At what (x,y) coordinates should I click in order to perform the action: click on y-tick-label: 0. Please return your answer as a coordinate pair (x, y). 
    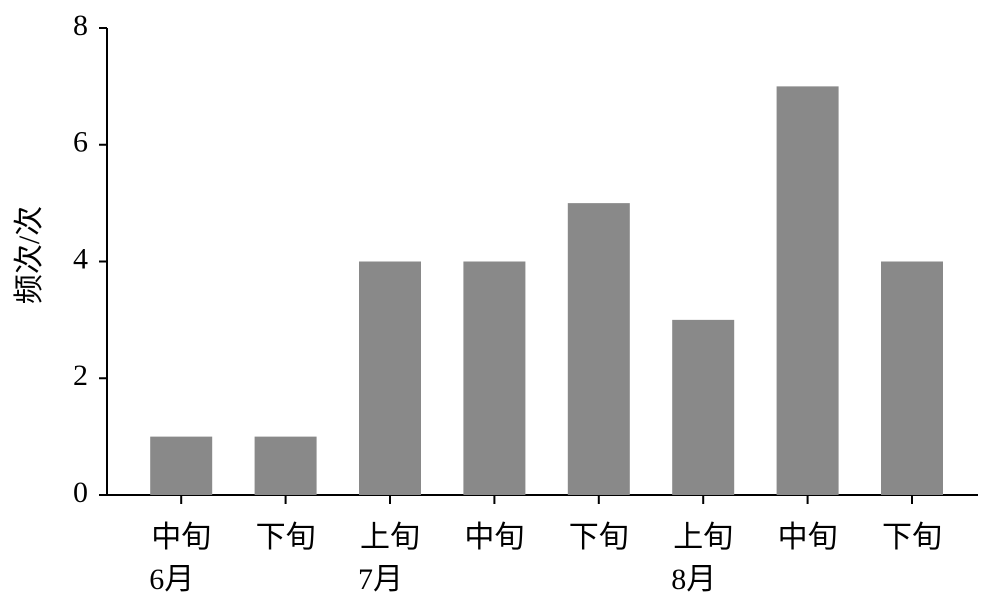
    Looking at the image, I should click on (80, 492).